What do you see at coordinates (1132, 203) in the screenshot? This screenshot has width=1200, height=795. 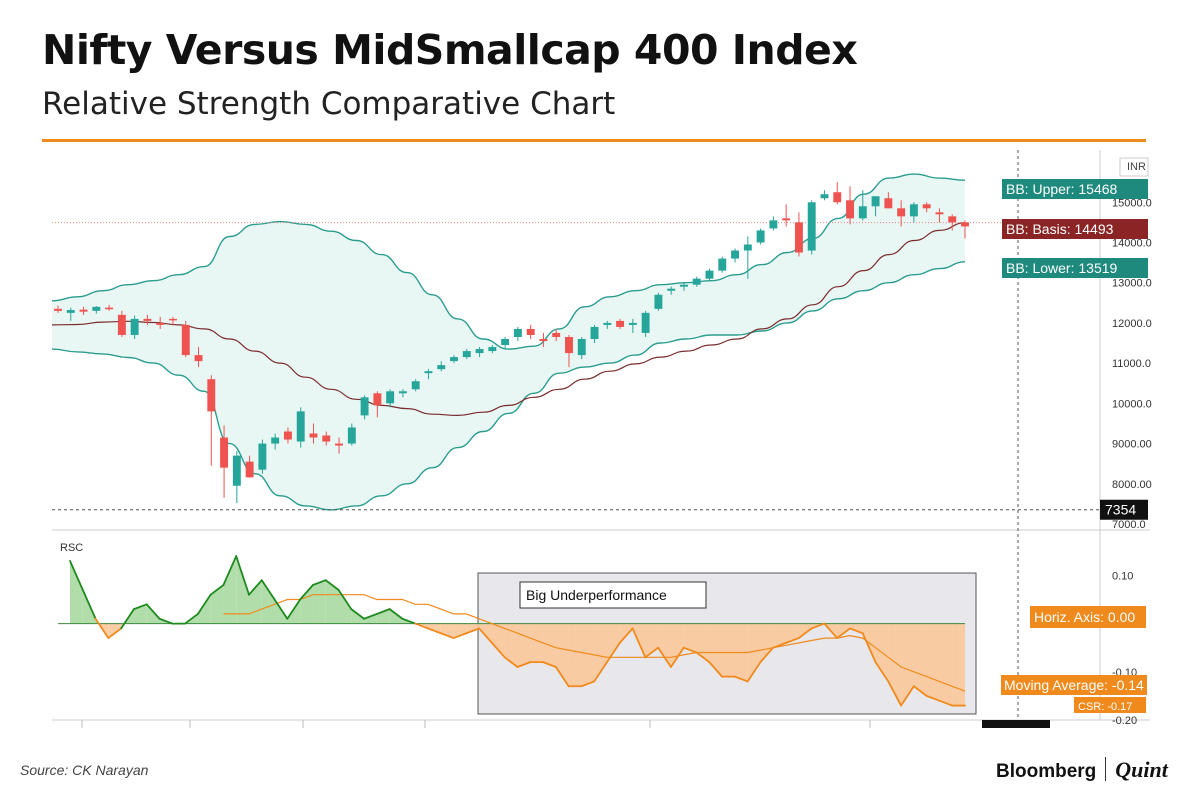 I see `price-tick-label: 15000.0` at bounding box center [1132, 203].